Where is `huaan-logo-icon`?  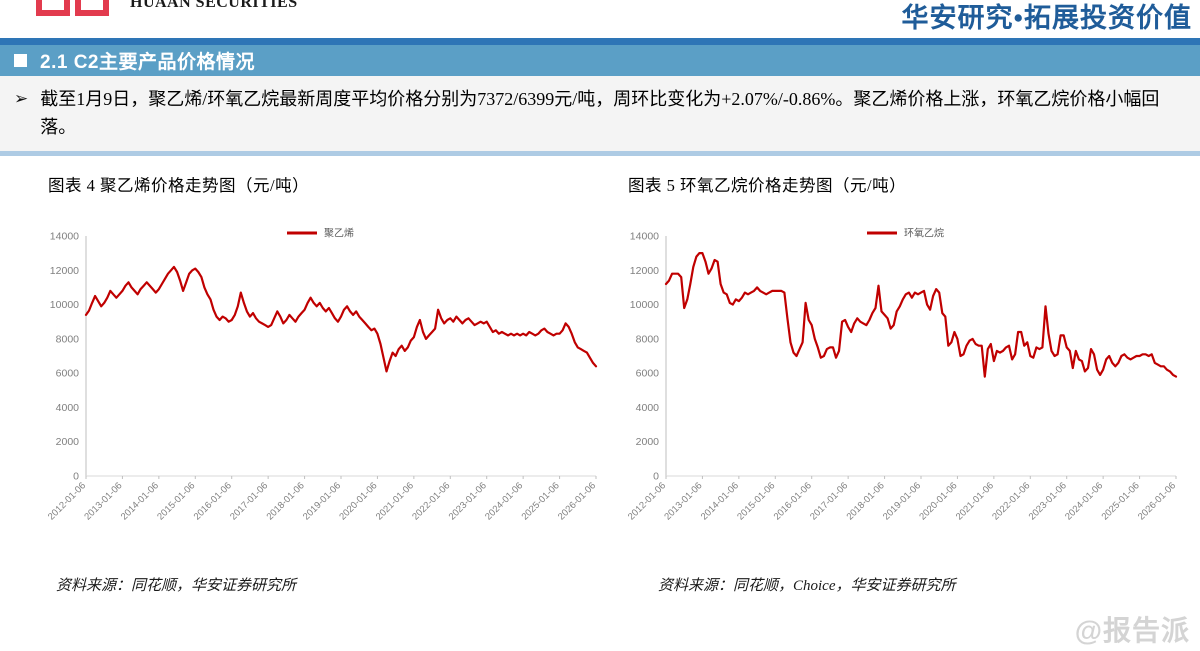
huaan-logo-icon is located at coordinates (72, 8).